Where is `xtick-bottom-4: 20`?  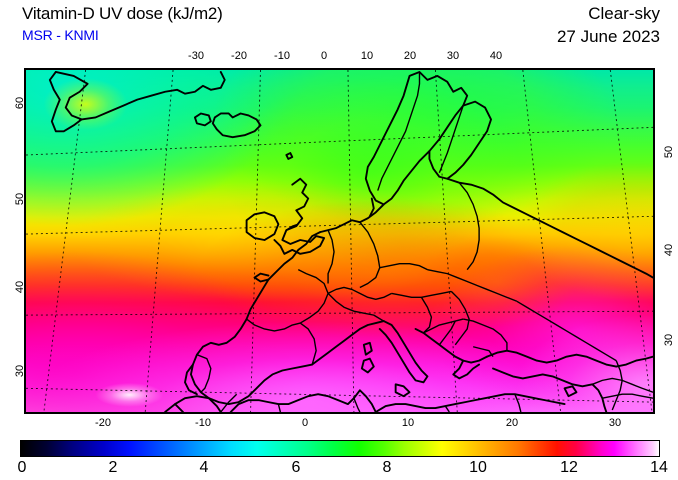 xtick-bottom-4: 20 is located at coordinates (512, 423).